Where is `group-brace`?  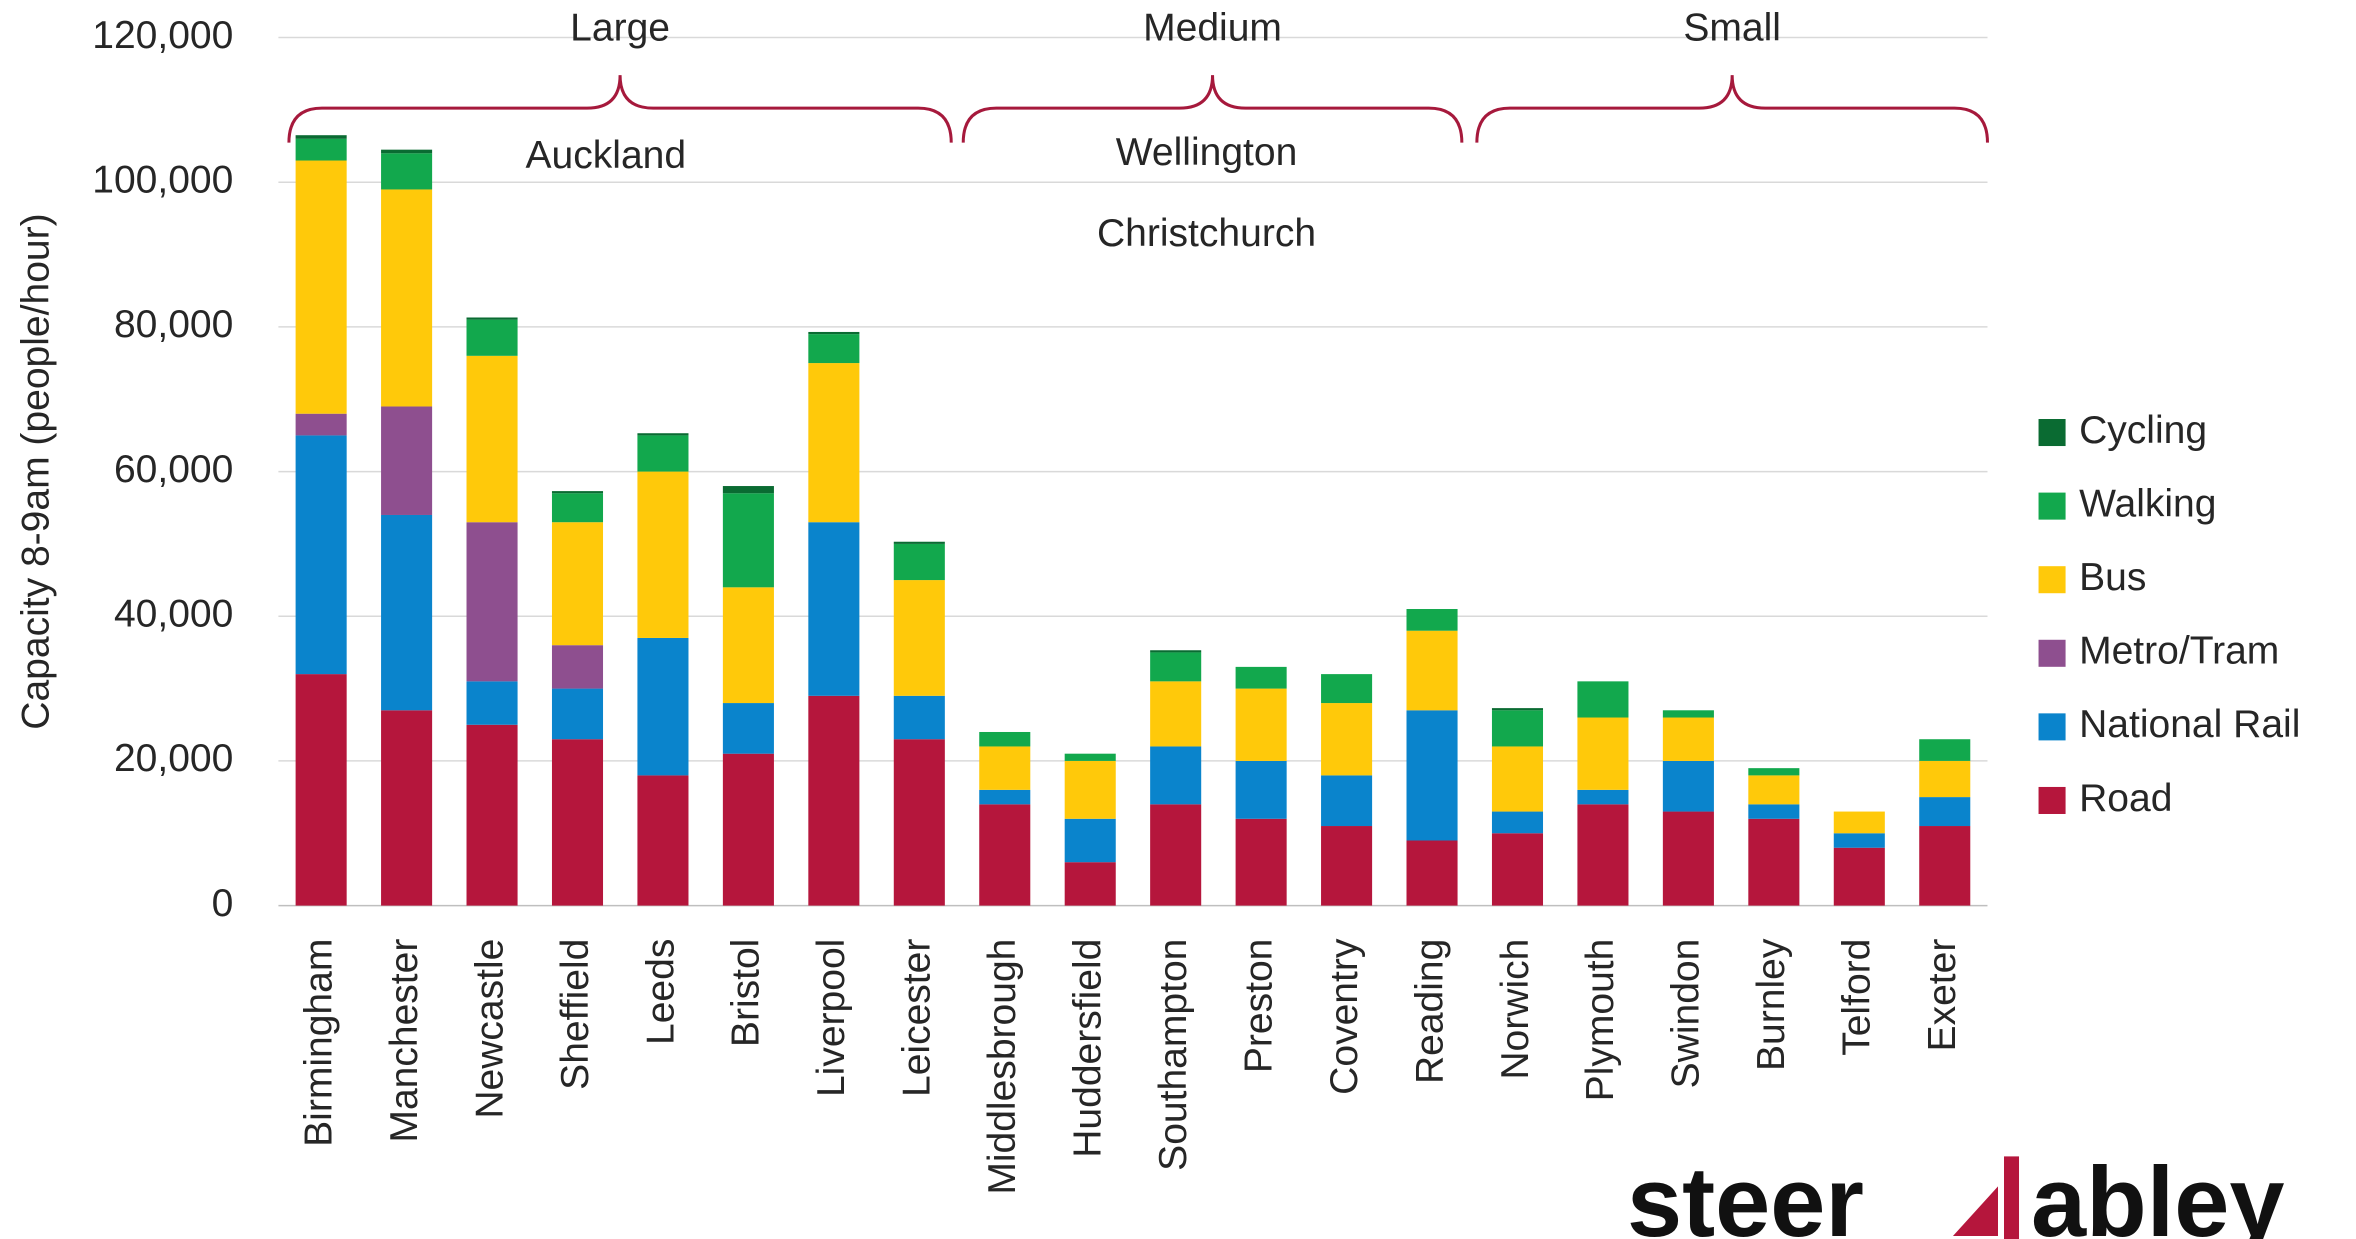 group-brace is located at coordinates (620, 109).